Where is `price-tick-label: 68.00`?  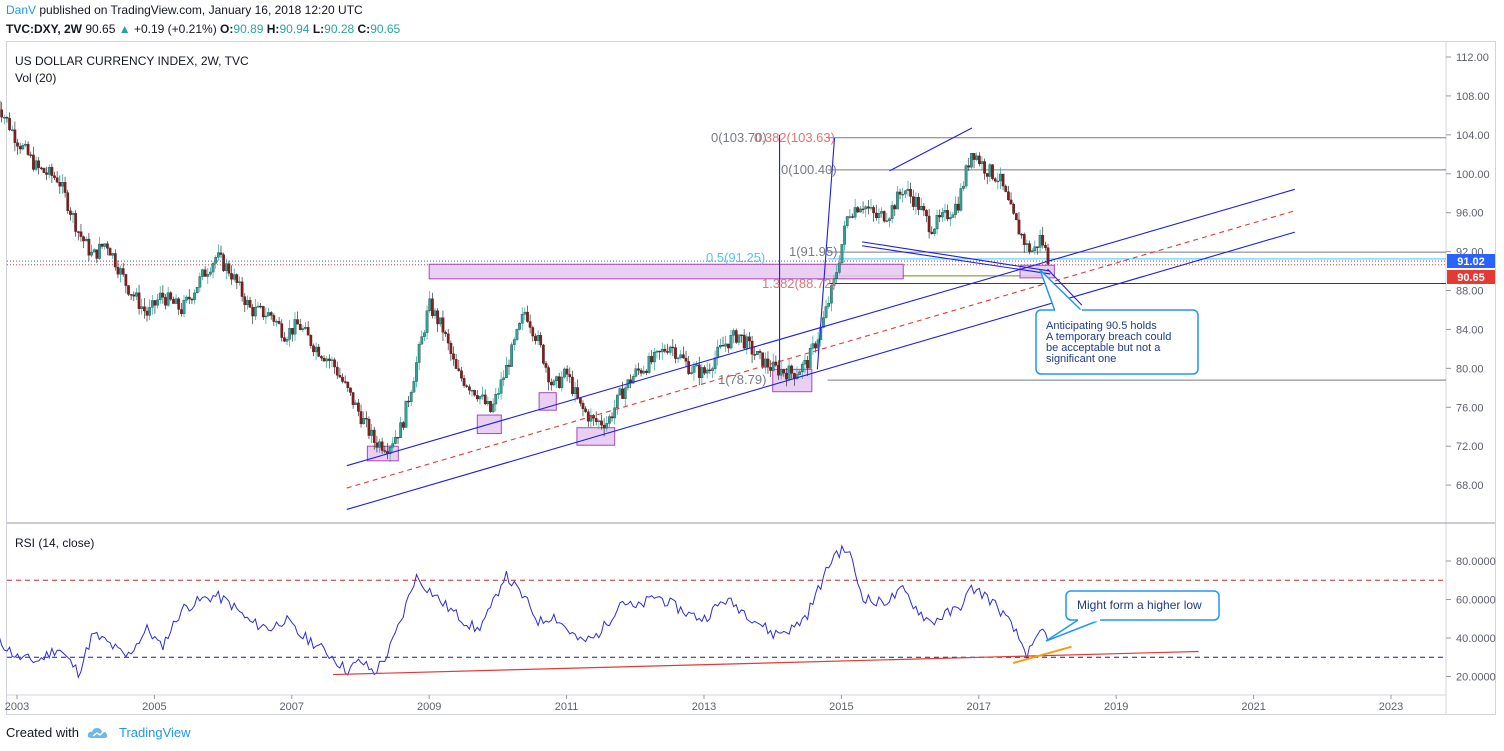
price-tick-label: 68.00 is located at coordinates (1470, 486).